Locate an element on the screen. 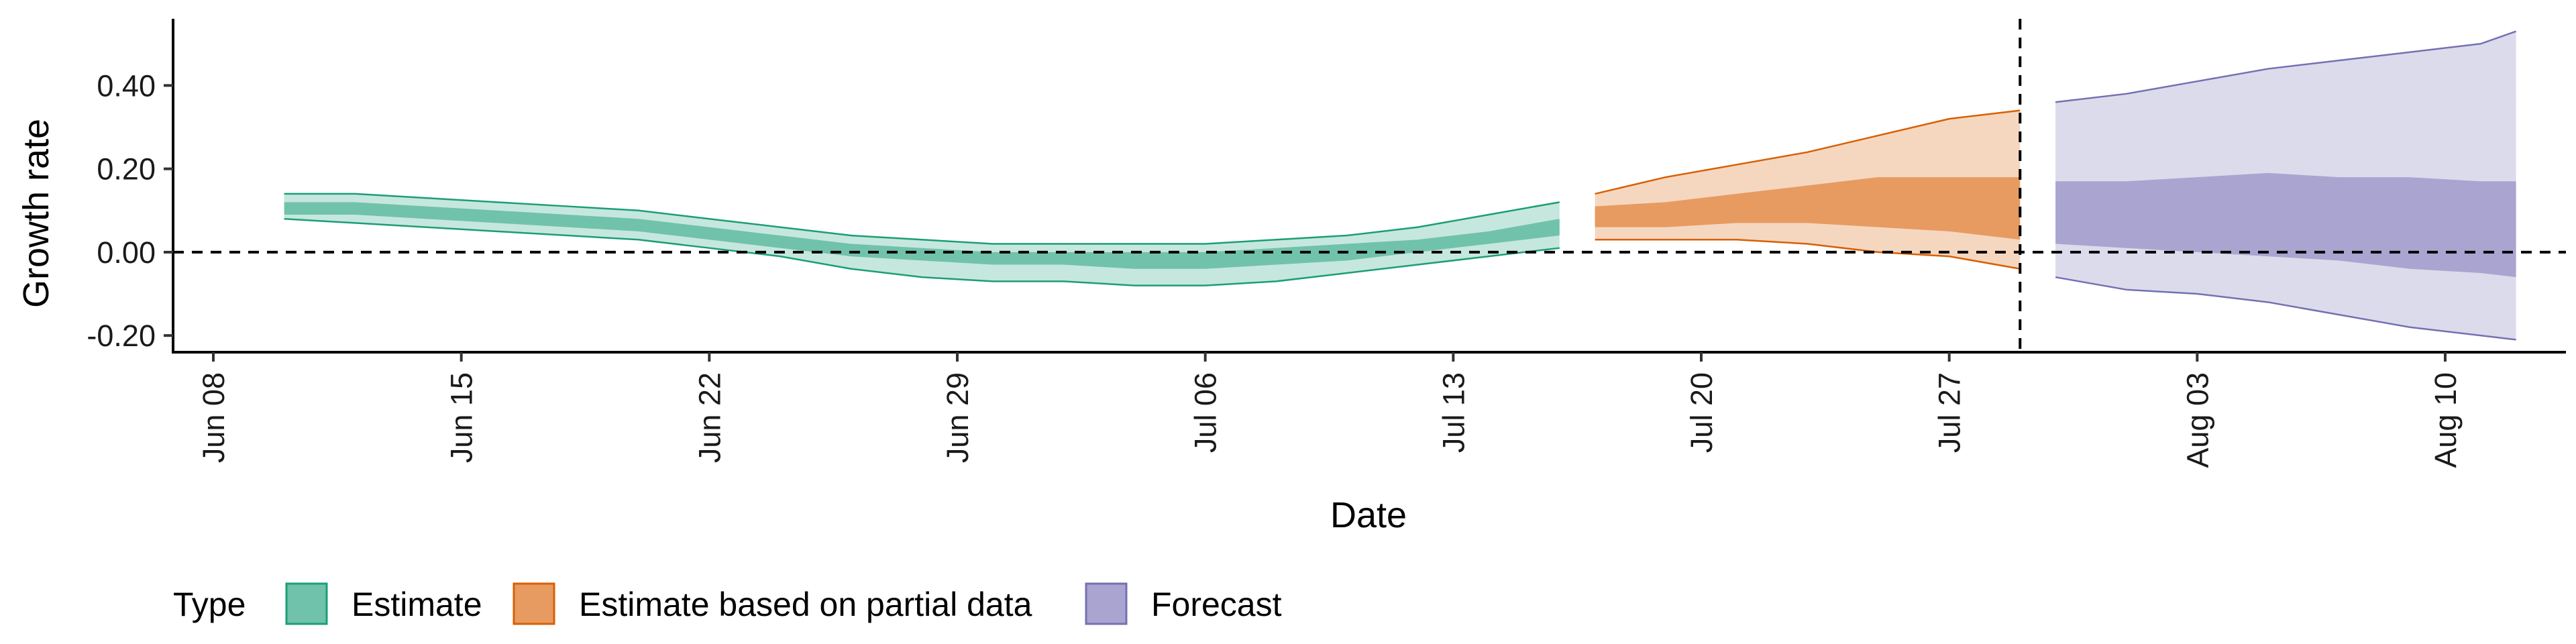  x-tick-label: Jul 27 is located at coordinates (1950, 412).